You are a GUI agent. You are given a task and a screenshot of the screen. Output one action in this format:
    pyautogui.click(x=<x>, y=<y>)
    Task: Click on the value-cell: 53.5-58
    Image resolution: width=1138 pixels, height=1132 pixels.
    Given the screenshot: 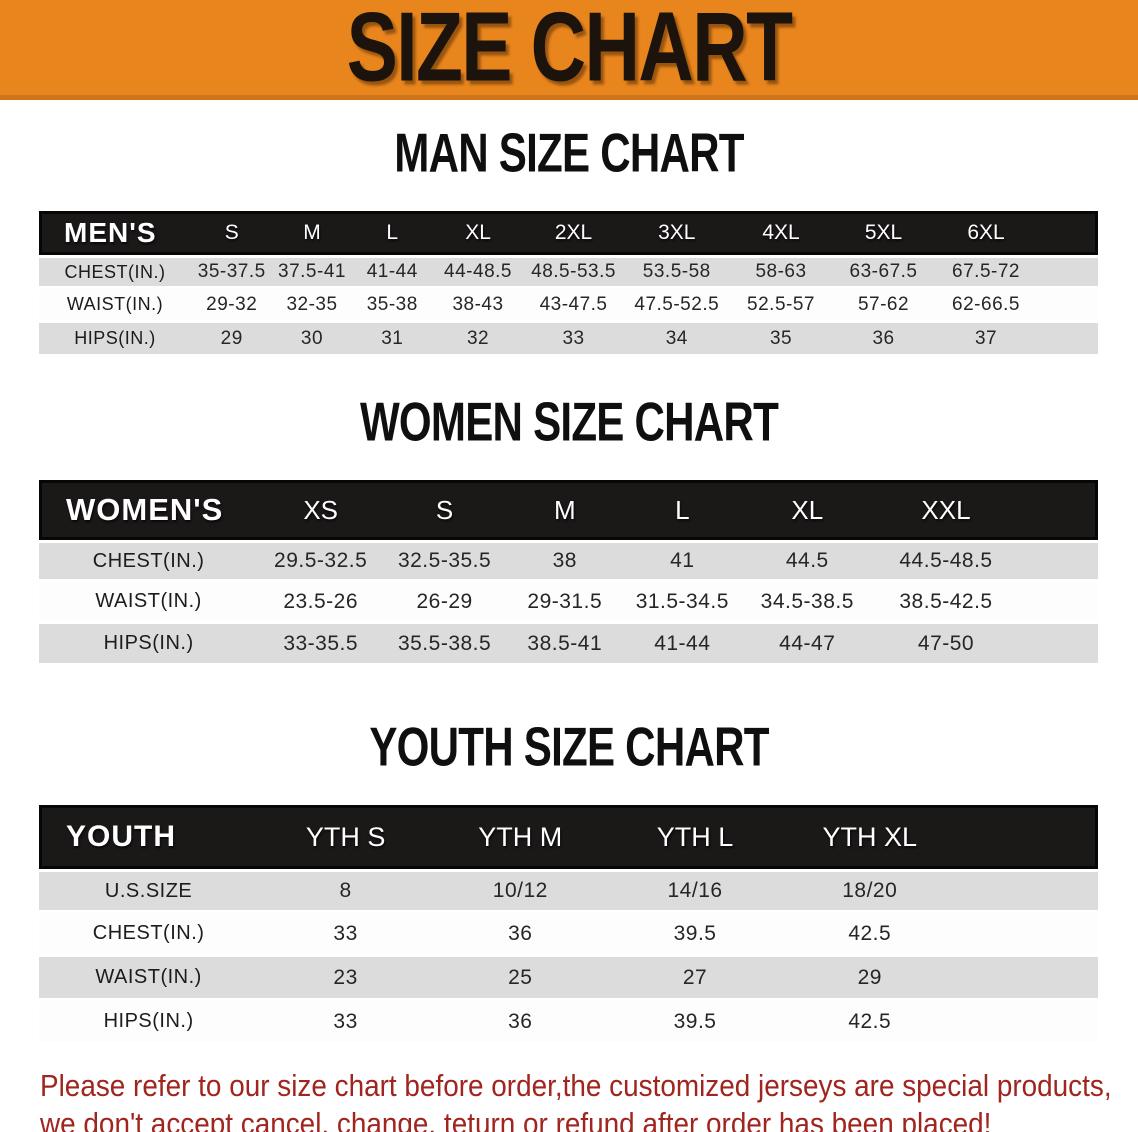 What is the action you would take?
    pyautogui.click(x=677, y=272)
    